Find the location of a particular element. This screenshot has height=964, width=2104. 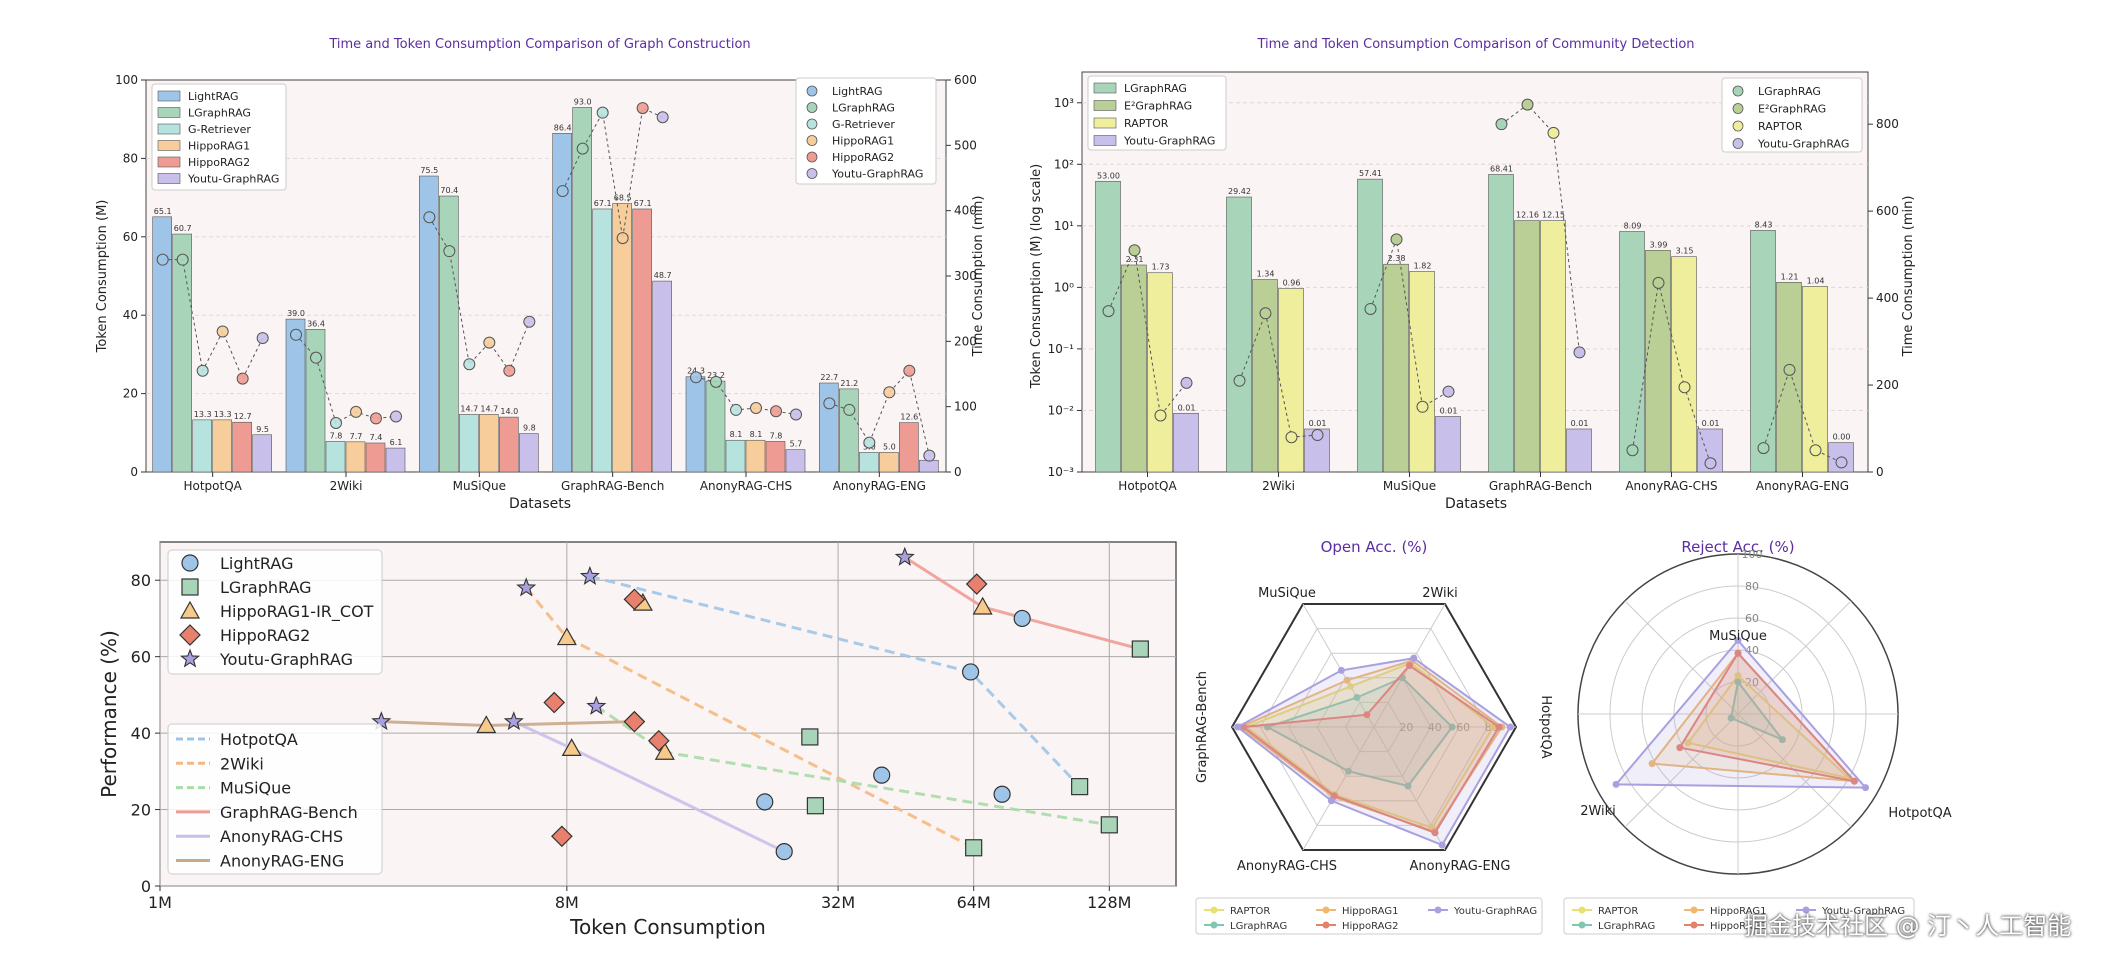

chart1-bar-label: 65.1 is located at coordinates (163, 211).